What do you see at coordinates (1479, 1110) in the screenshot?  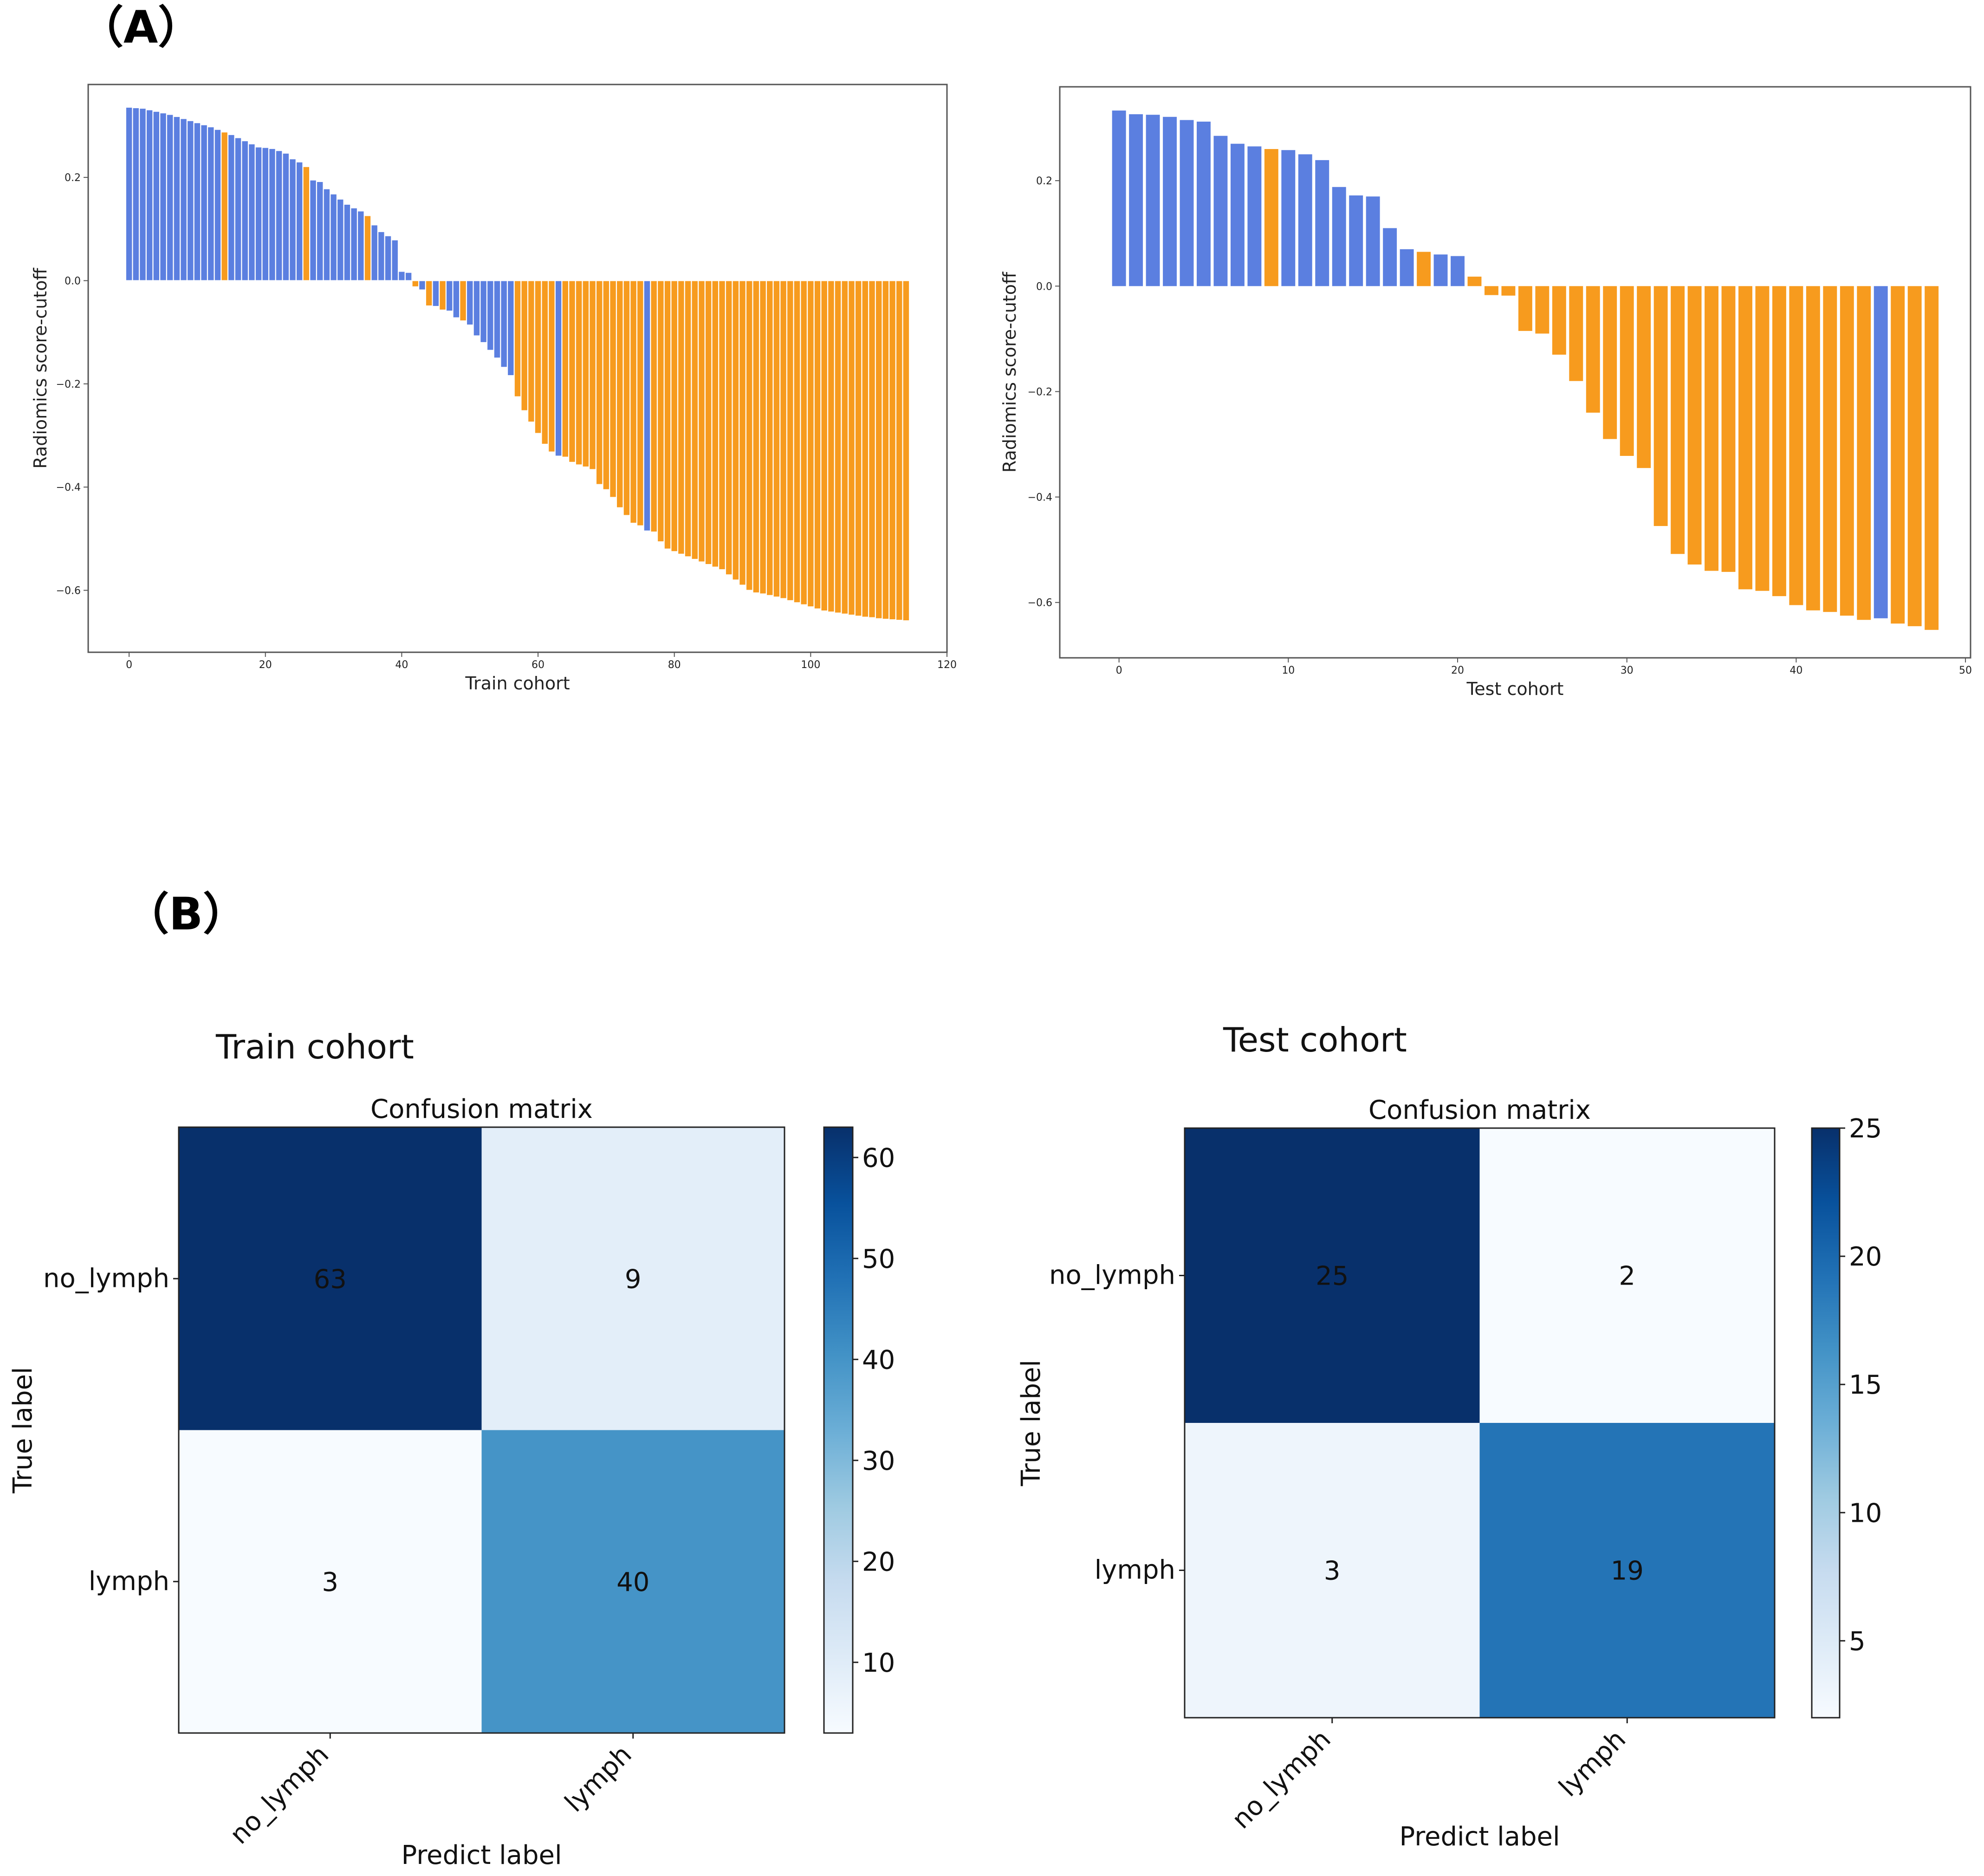 I see `cm-title: Confusion matrix` at bounding box center [1479, 1110].